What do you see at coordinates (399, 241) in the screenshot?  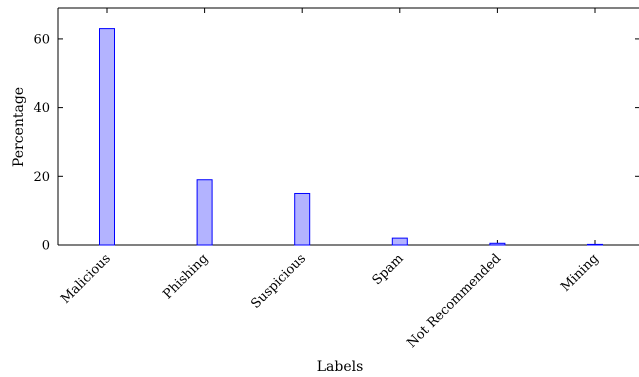 I see `bar-spam` at bounding box center [399, 241].